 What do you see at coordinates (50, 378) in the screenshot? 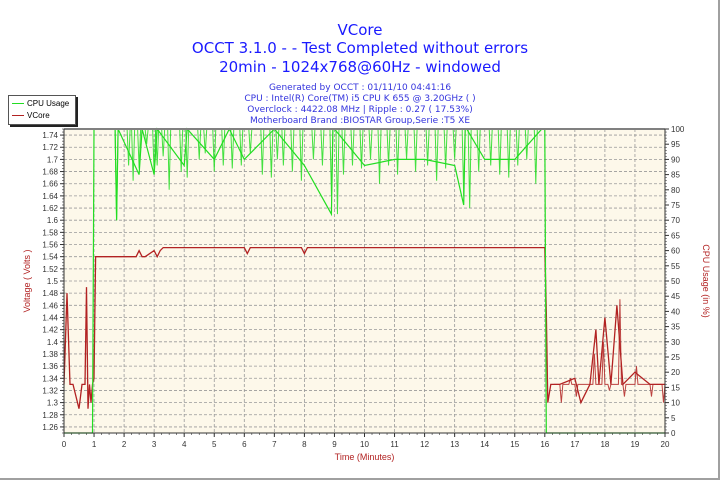
I see `y-tick-label: 1.34` at bounding box center [50, 378].